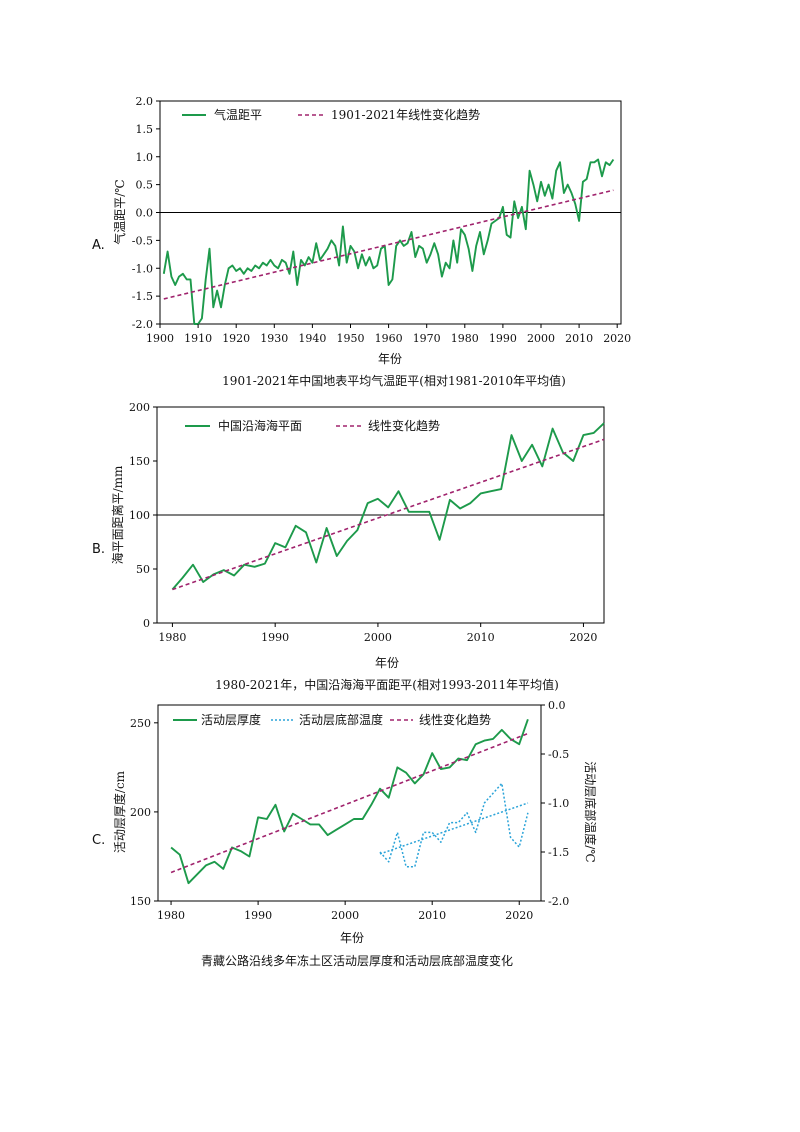  What do you see at coordinates (140, 723) in the screenshot?
I see `y-tick-label: 250` at bounding box center [140, 723].